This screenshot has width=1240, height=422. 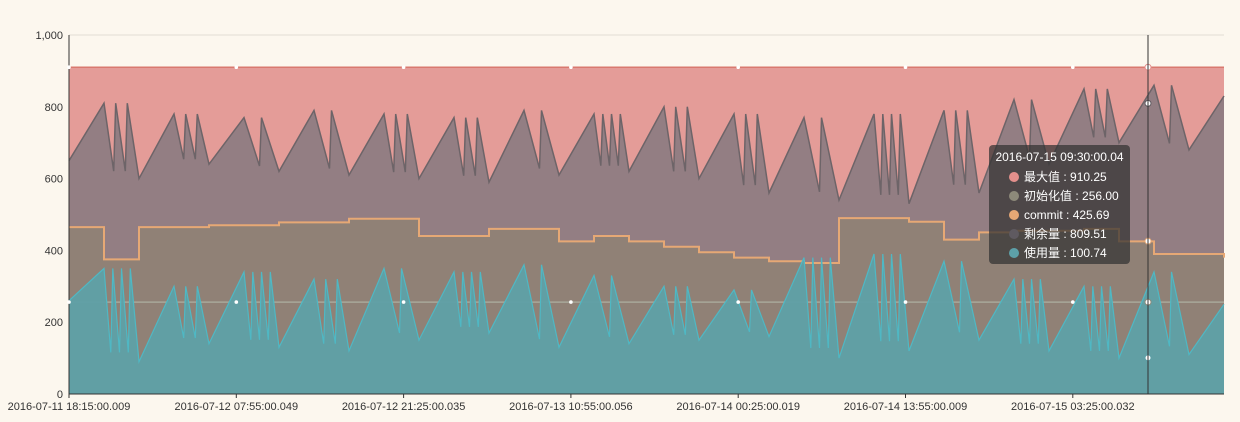 I want to click on tooltip-value: 910.25, so click(x=1088, y=177).